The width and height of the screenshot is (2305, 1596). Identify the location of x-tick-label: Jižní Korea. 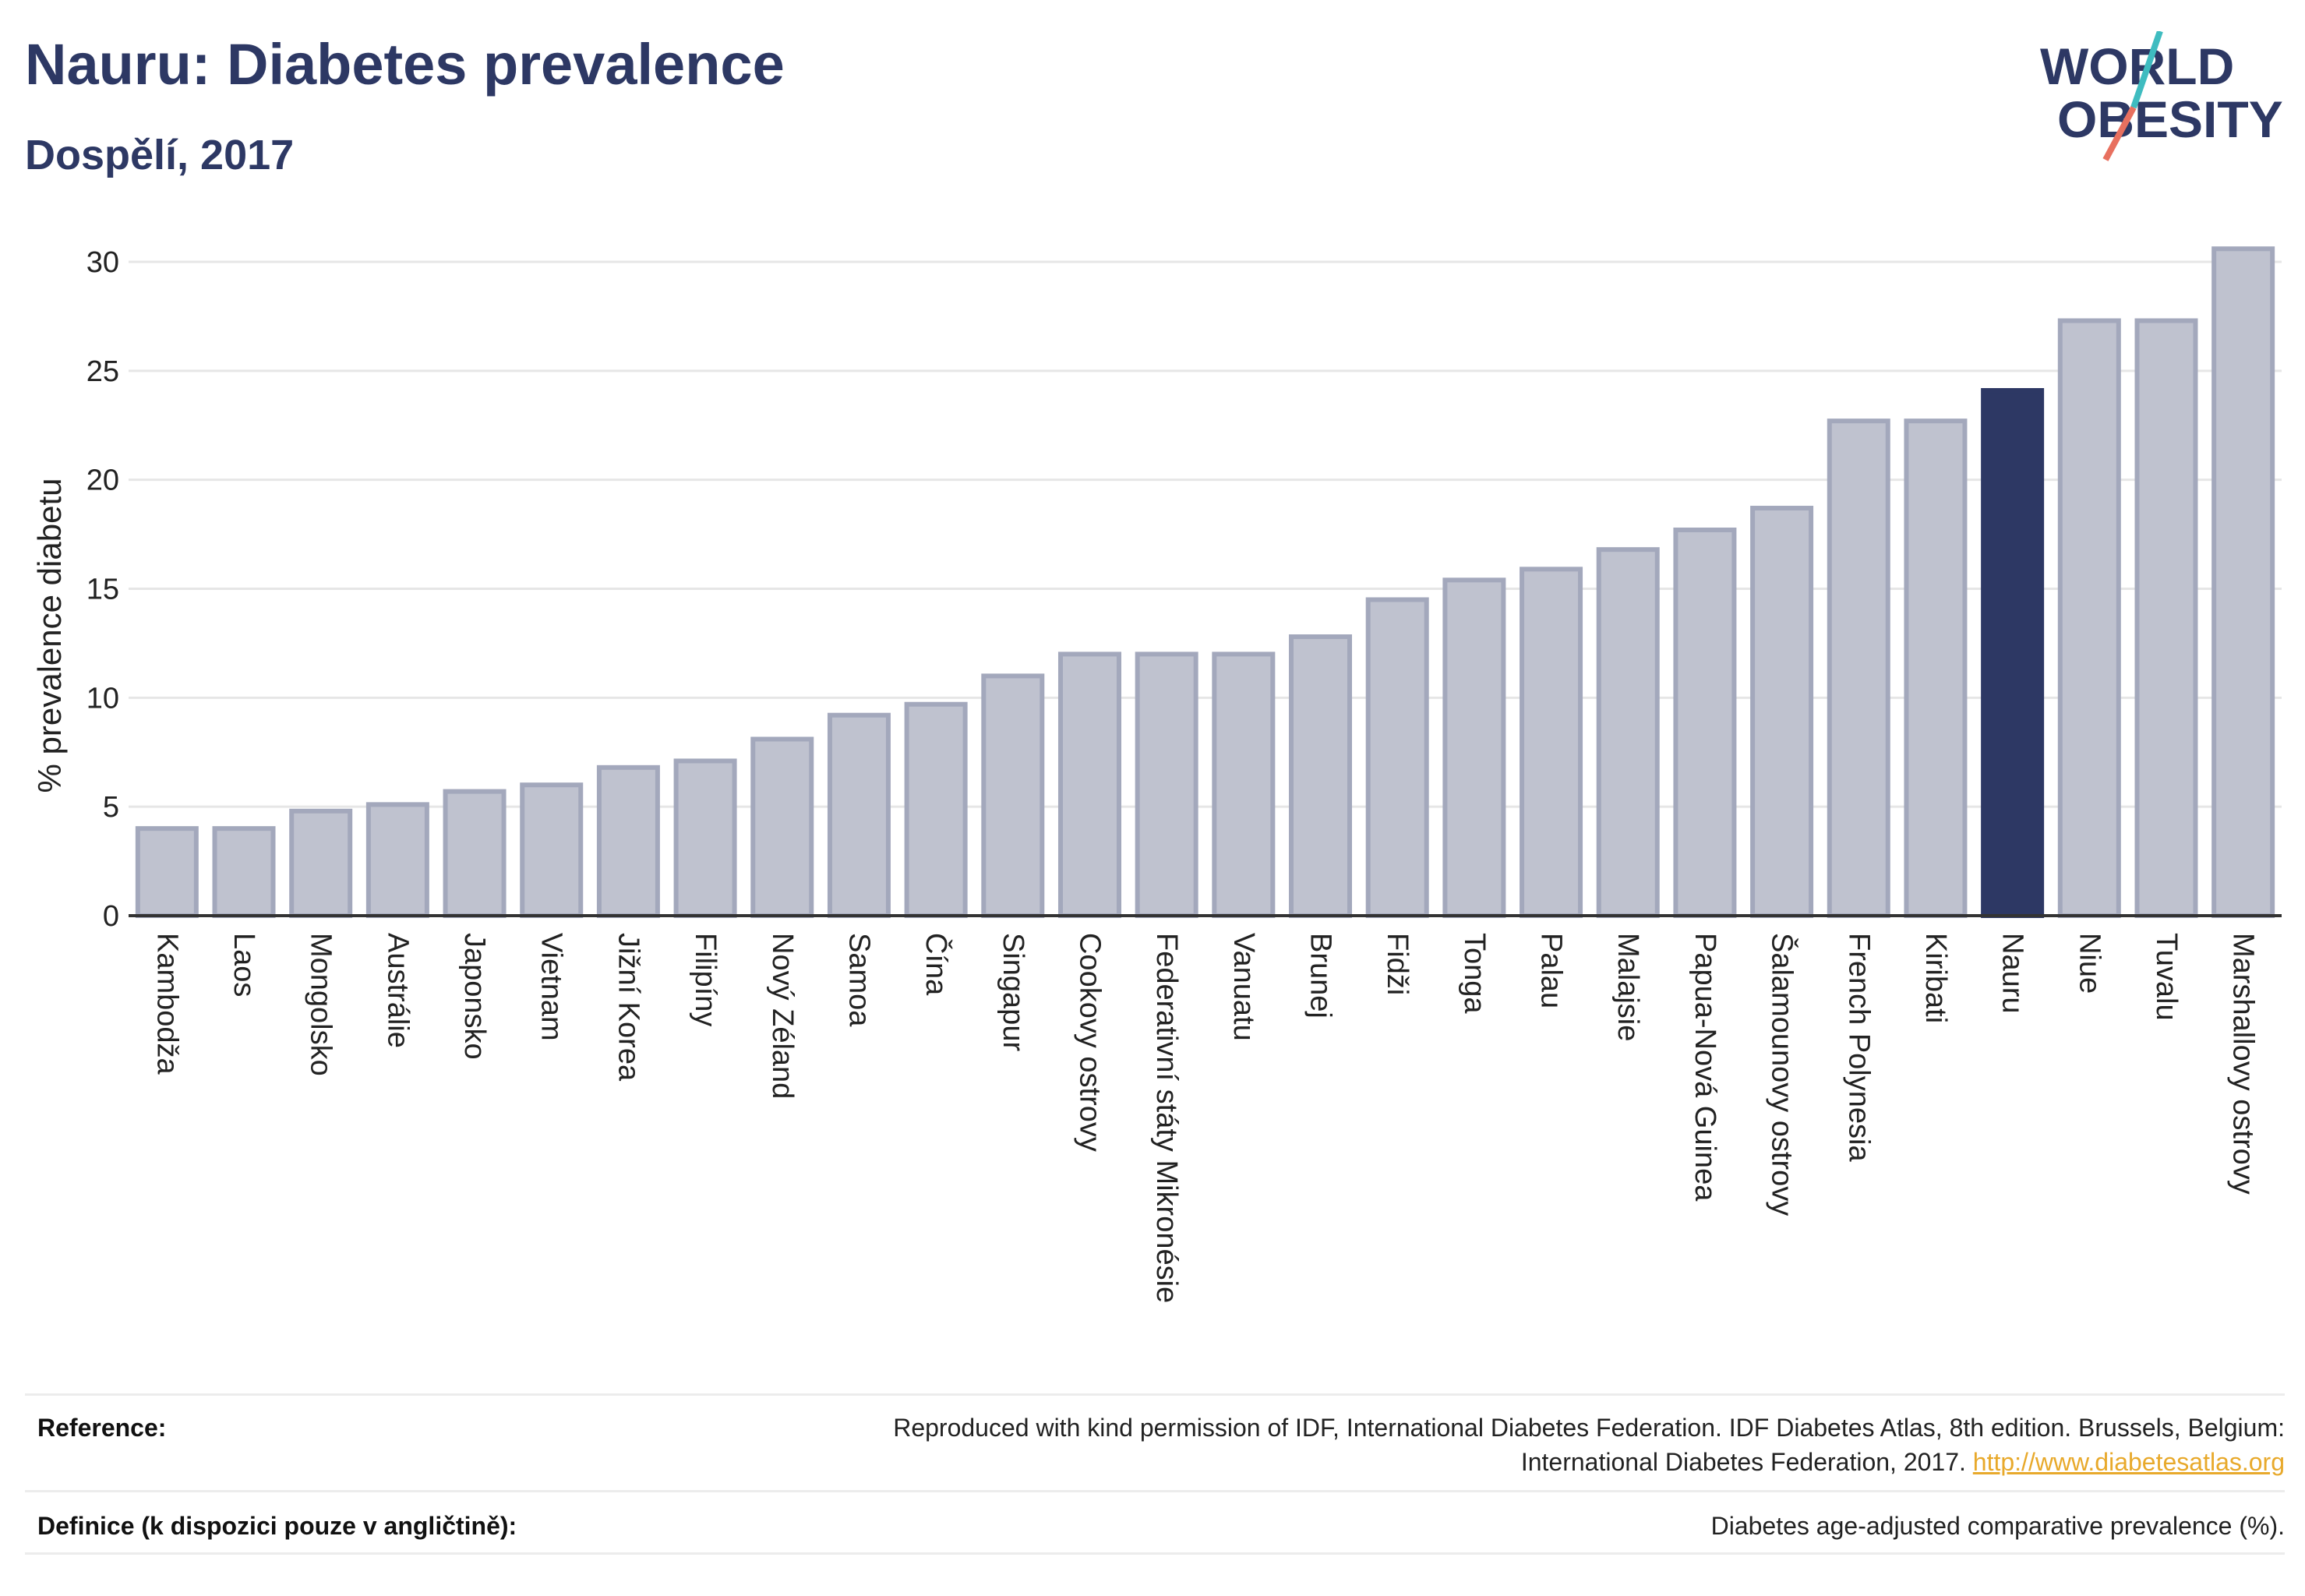
(628, 1007).